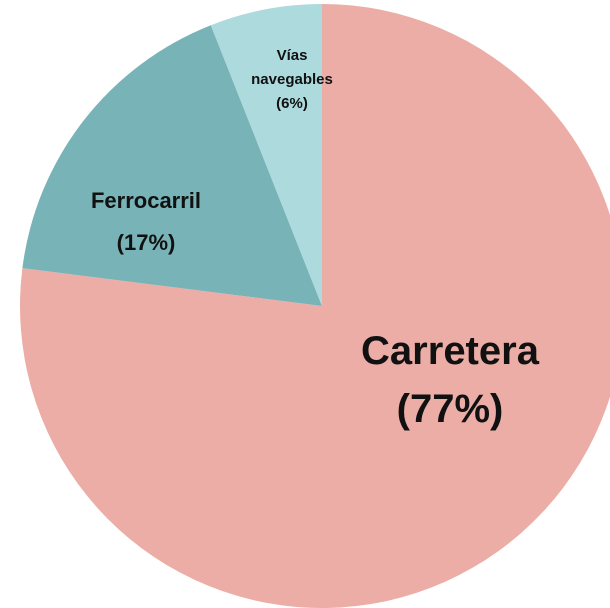  What do you see at coordinates (266, 154) in the screenshot?
I see `pie-slice` at bounding box center [266, 154].